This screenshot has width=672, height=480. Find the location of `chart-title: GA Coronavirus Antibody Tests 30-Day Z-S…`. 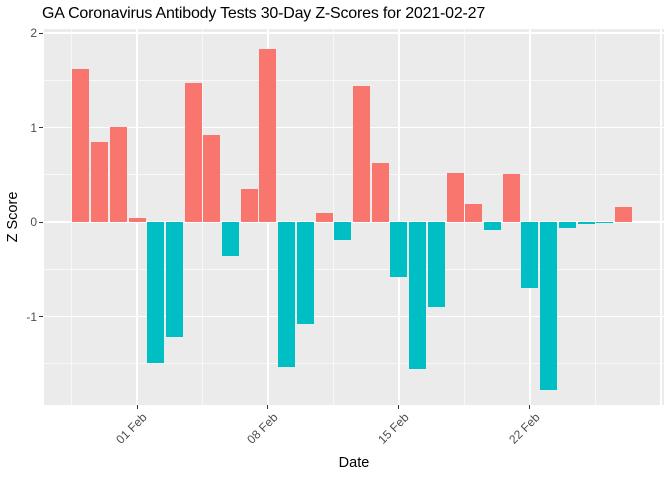

chart-title: GA Coronavirus Antibody Tests 30-Day Z-S… is located at coordinates (264, 13).